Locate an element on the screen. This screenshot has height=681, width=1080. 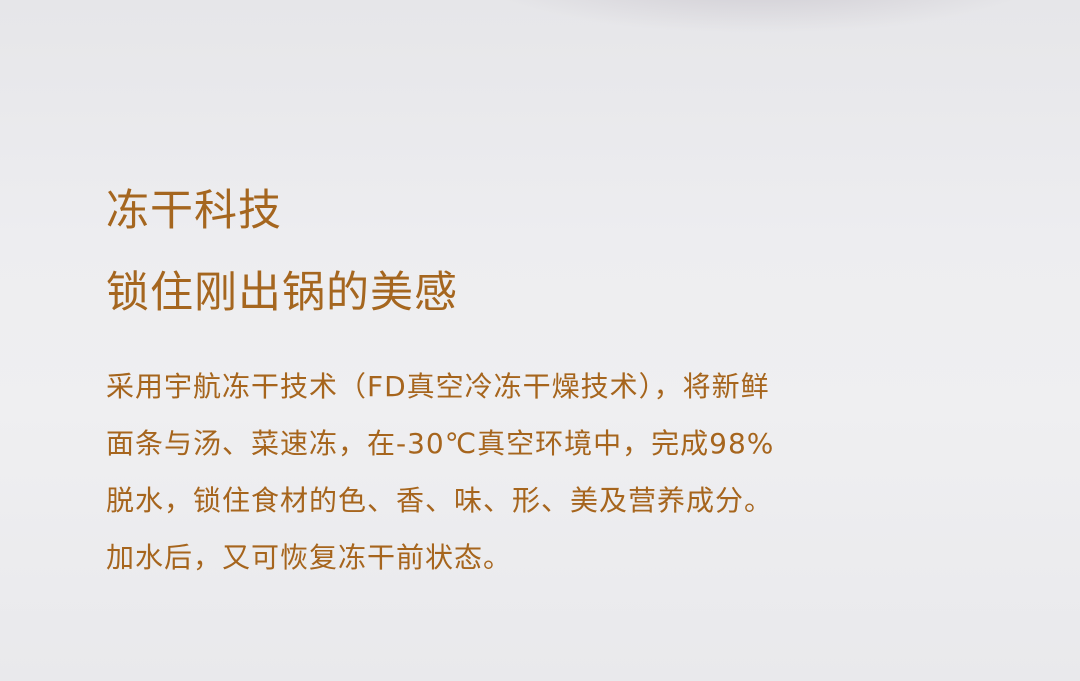
description-line-3: 脱水，锁住食材的色、香、味、形、美及营养成分。 is located at coordinates (440, 500).